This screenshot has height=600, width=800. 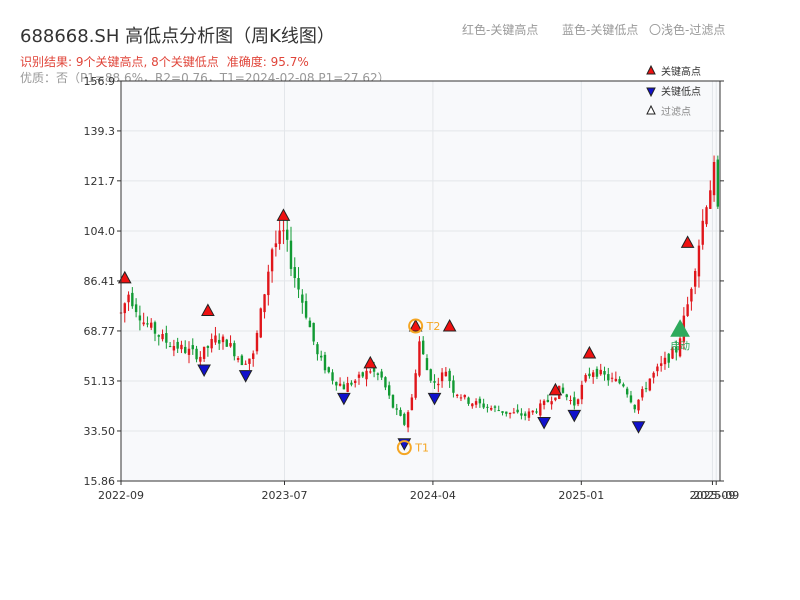 What do you see at coordinates (421, 448) in the screenshot?
I see `turning-point-label: T1` at bounding box center [421, 448].